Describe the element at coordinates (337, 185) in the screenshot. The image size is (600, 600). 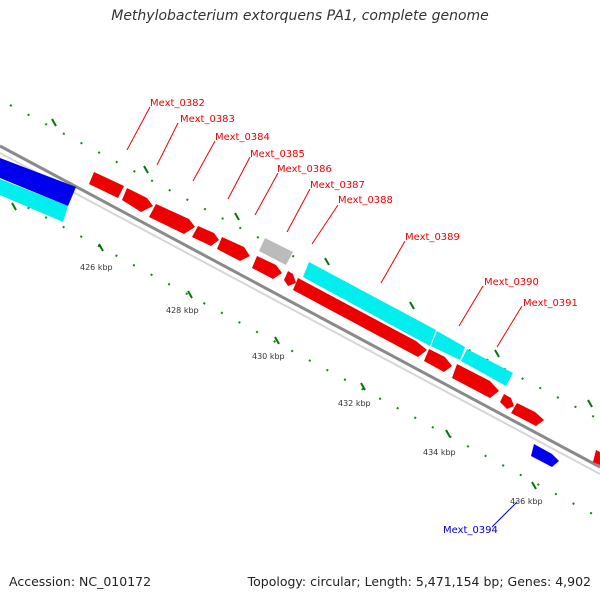
I see `gene-label-mext-0387: Mext_0387` at that location.